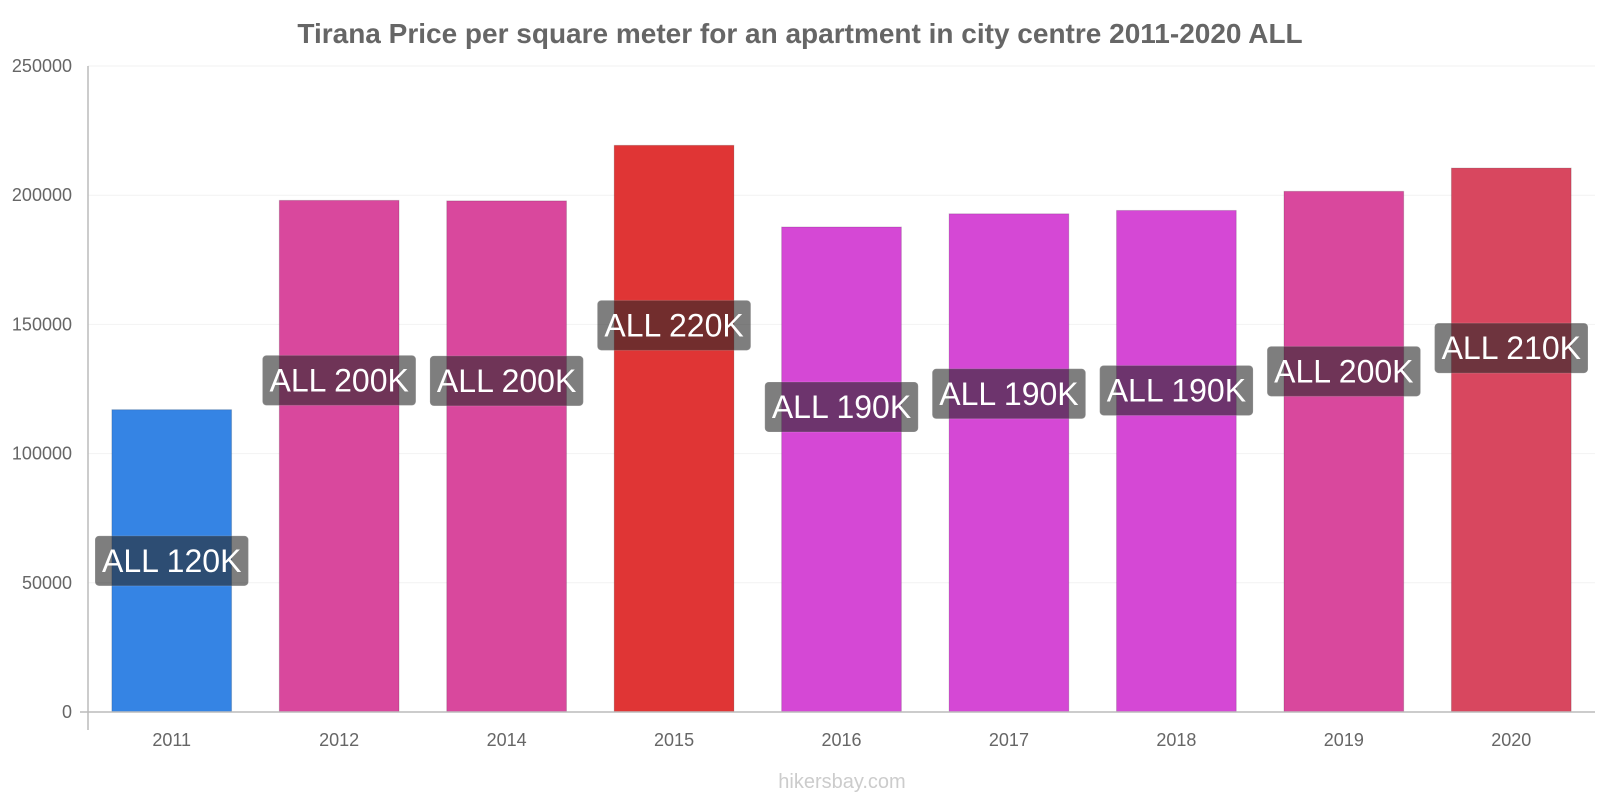 The image size is (1600, 800). I want to click on data-label-text: ALL 210K, so click(1511, 348).